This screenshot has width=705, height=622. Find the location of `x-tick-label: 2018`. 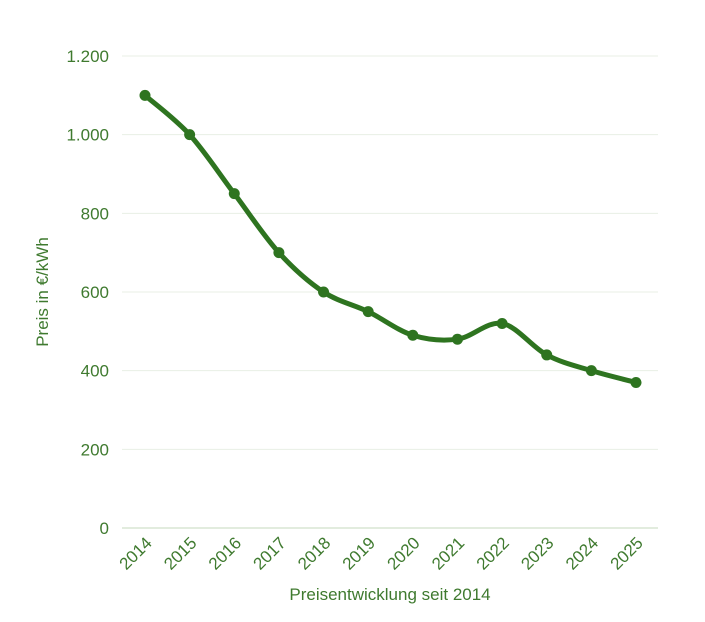

x-tick-label: 2018 is located at coordinates (314, 553).